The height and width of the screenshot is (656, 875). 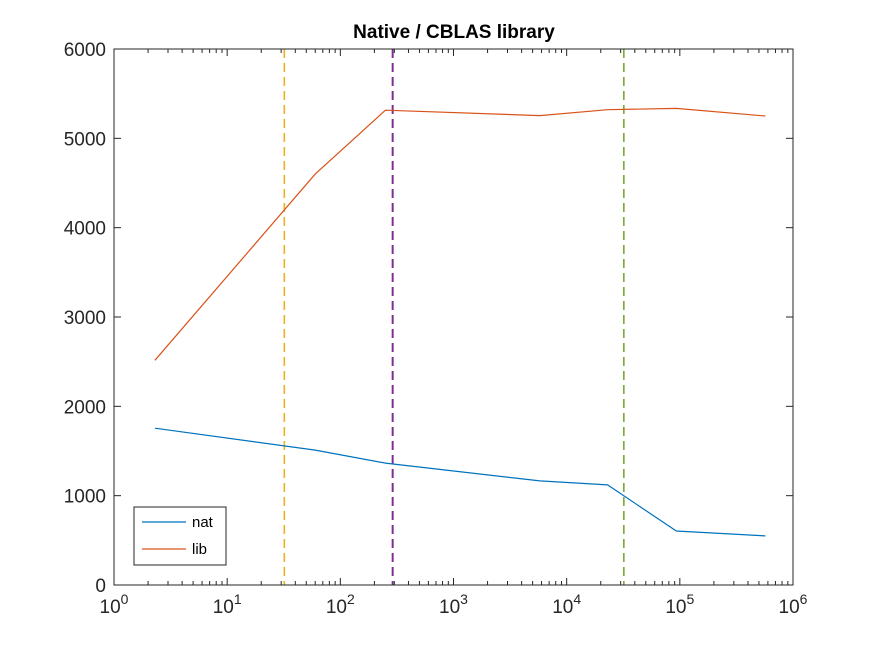 I want to click on legend-label-nat: nat, so click(x=203, y=522).